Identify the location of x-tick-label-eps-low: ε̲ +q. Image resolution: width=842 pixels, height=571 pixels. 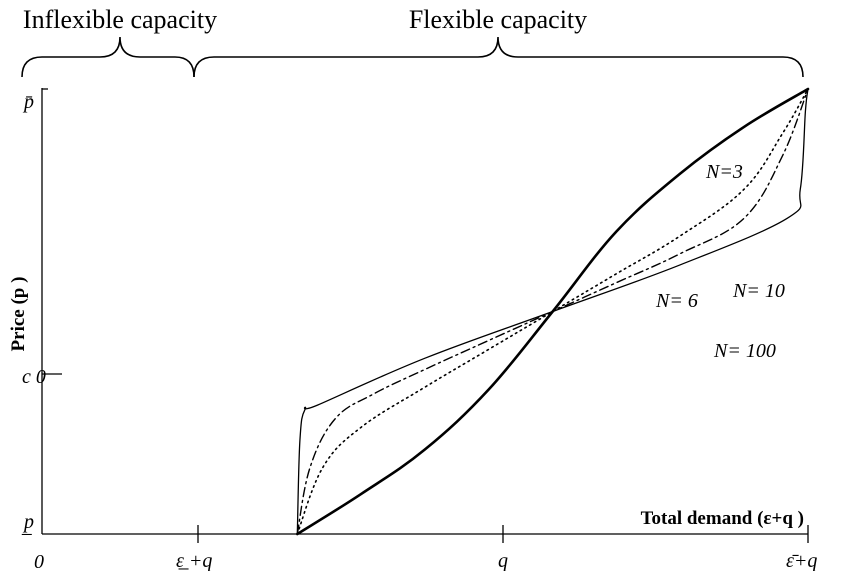
(194, 560).